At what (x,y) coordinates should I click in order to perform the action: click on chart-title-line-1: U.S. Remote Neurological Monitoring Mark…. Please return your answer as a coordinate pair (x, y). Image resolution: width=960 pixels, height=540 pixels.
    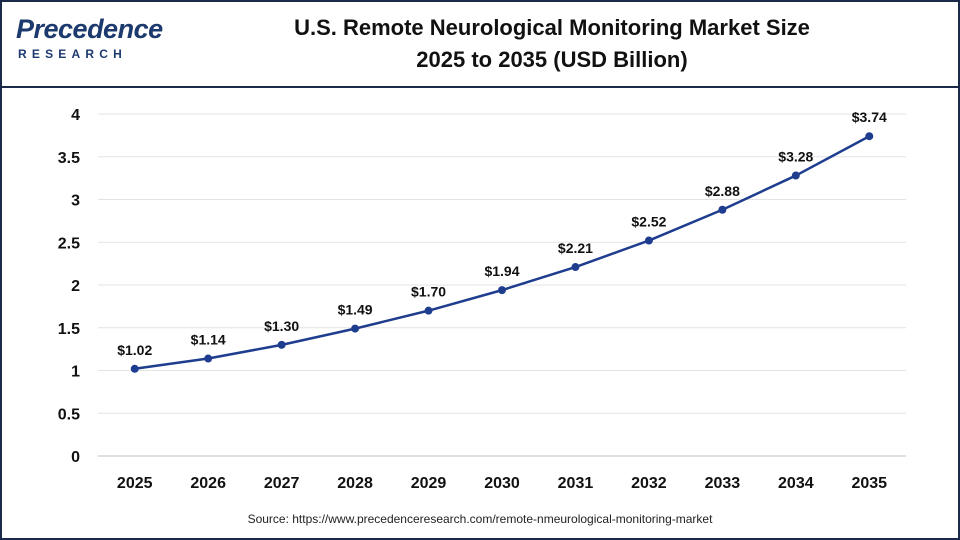
    Looking at the image, I should click on (552, 27).